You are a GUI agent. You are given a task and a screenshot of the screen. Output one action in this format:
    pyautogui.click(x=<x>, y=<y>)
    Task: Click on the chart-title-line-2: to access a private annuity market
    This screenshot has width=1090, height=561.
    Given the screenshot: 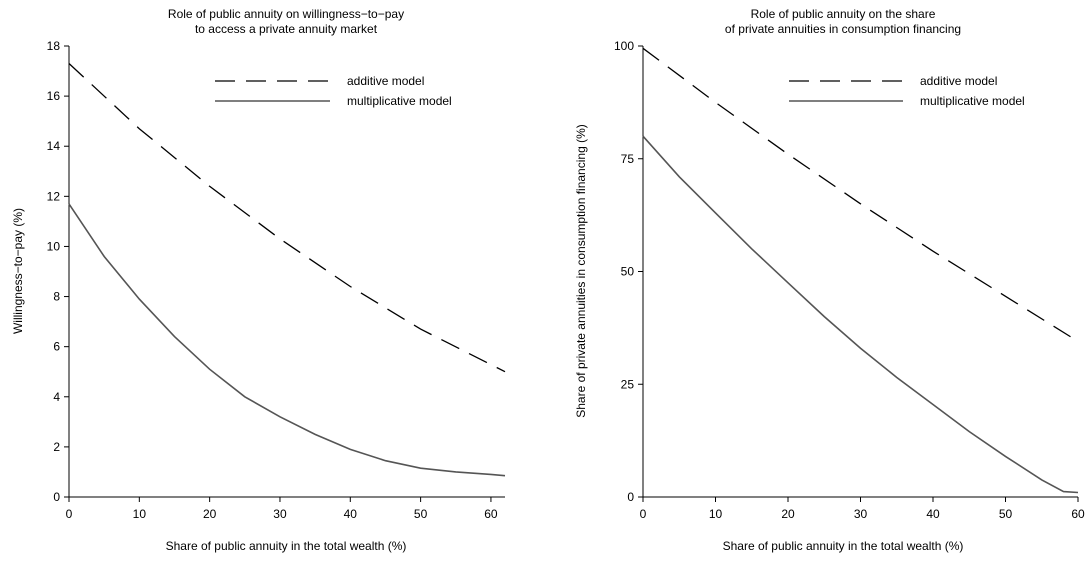 What is the action you would take?
    pyautogui.click(x=286, y=29)
    